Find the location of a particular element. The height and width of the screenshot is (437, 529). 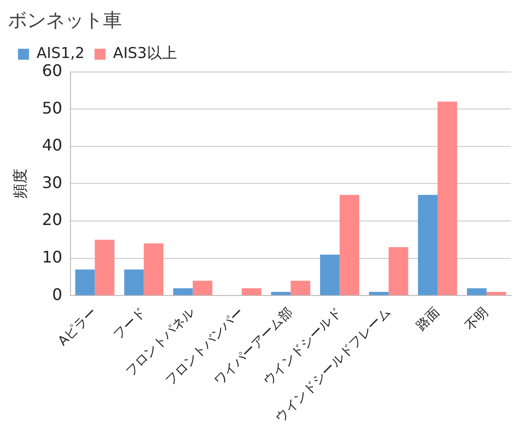

y-tick-label: 20 is located at coordinates (52, 220).